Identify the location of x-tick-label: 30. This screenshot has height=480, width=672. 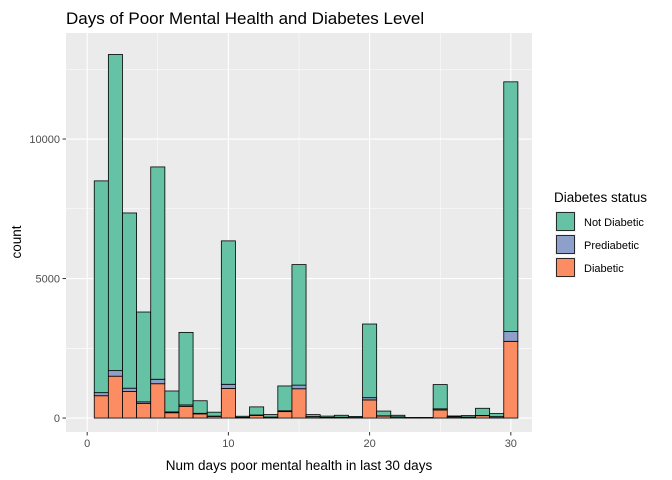
(511, 444).